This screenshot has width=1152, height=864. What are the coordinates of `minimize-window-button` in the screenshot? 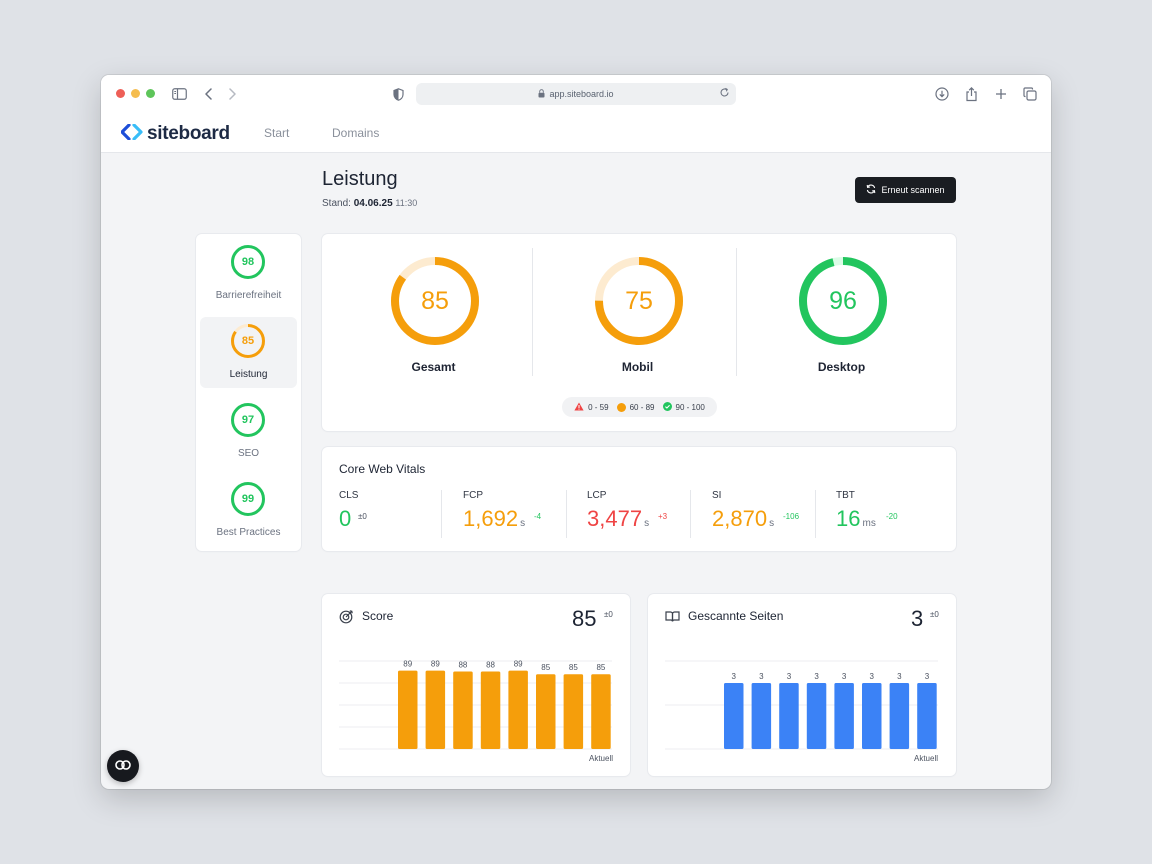 It's located at (135, 93).